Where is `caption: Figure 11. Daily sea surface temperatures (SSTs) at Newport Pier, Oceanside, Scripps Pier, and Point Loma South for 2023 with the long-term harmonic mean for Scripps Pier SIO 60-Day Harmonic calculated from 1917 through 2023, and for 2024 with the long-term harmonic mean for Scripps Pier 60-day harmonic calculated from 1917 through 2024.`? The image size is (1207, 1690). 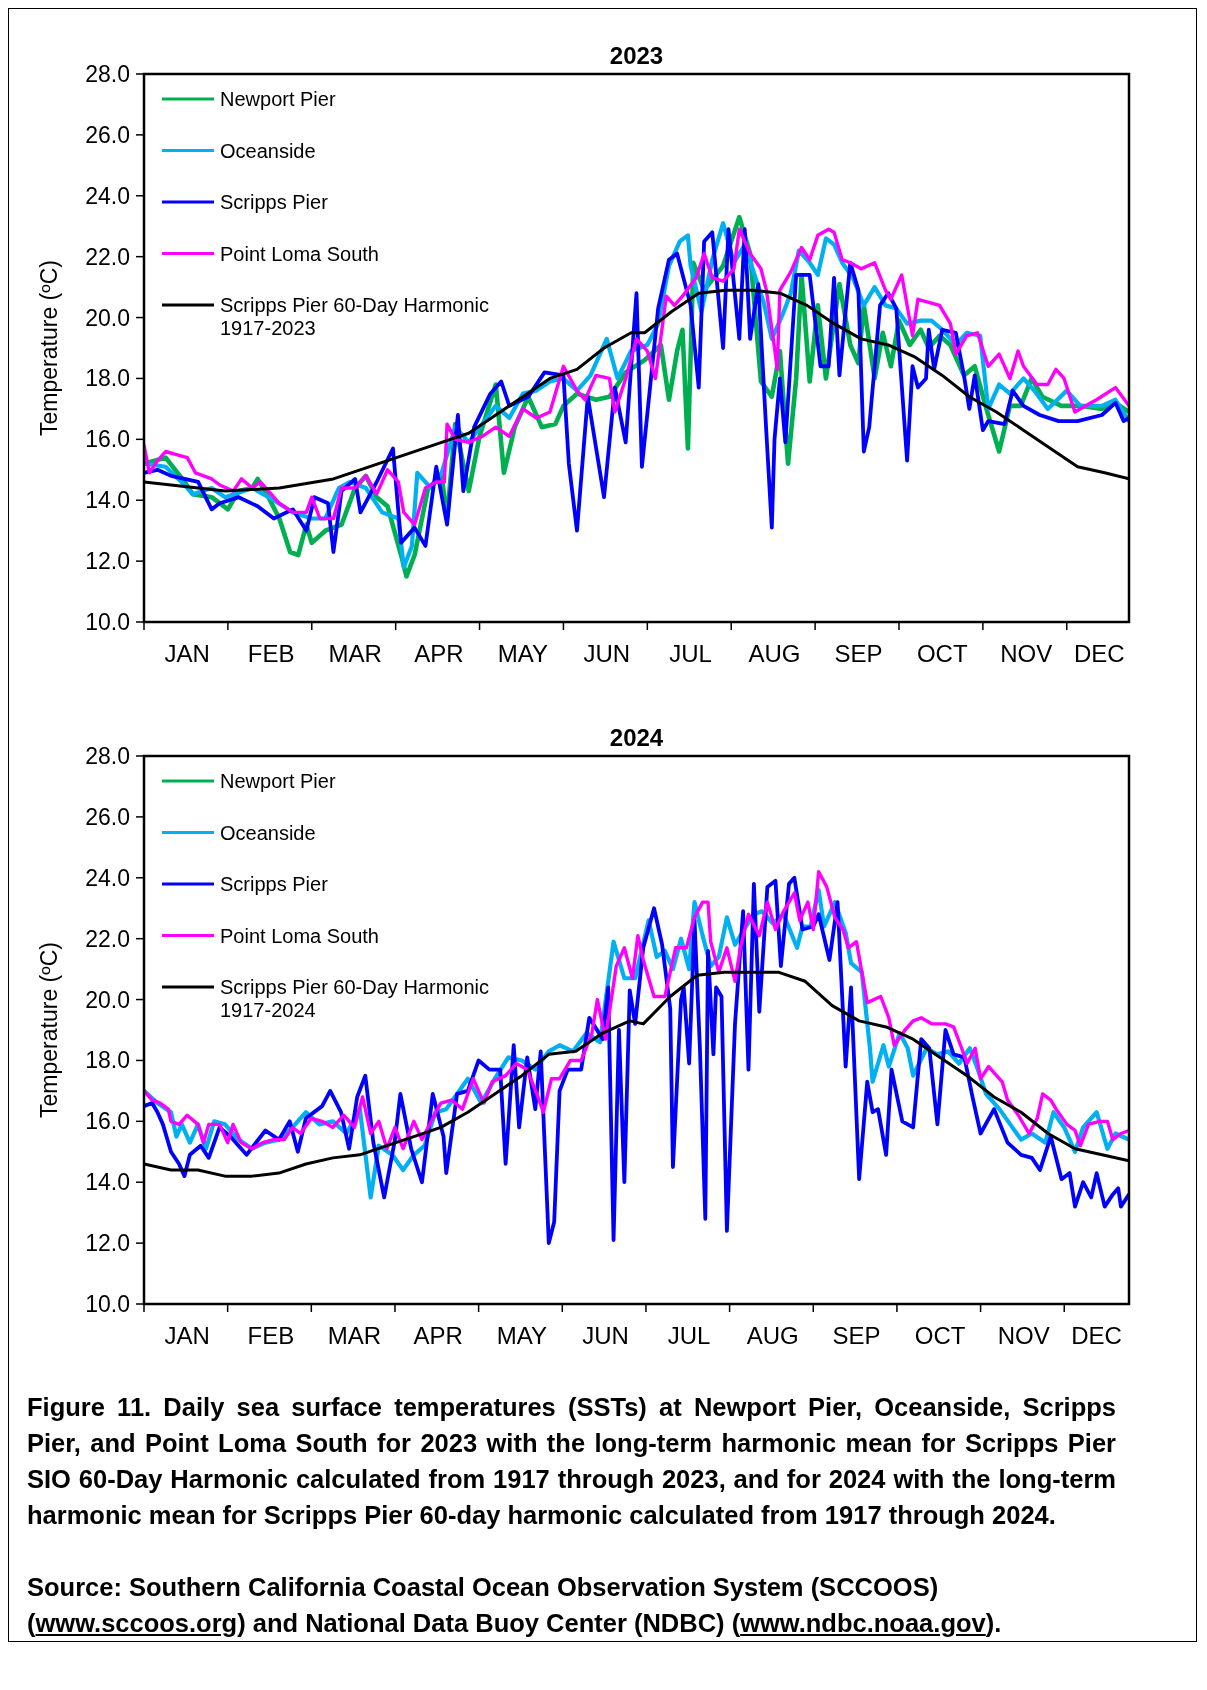 caption: Figure 11. Daily sea surface temperatures (SSTs) at Newport Pier, Oceanside, Scripps Pier, and Point Loma South for 2023 with the long-term harmonic mean for Scripps Pier SIO 60-Day Harmonic calculated from 1917 through 2023, and for 2024 with the long-term harmonic mean for Scripps Pier 60-day harmonic calculated from 1917 through 2024. is located at coordinates (571, 1461).